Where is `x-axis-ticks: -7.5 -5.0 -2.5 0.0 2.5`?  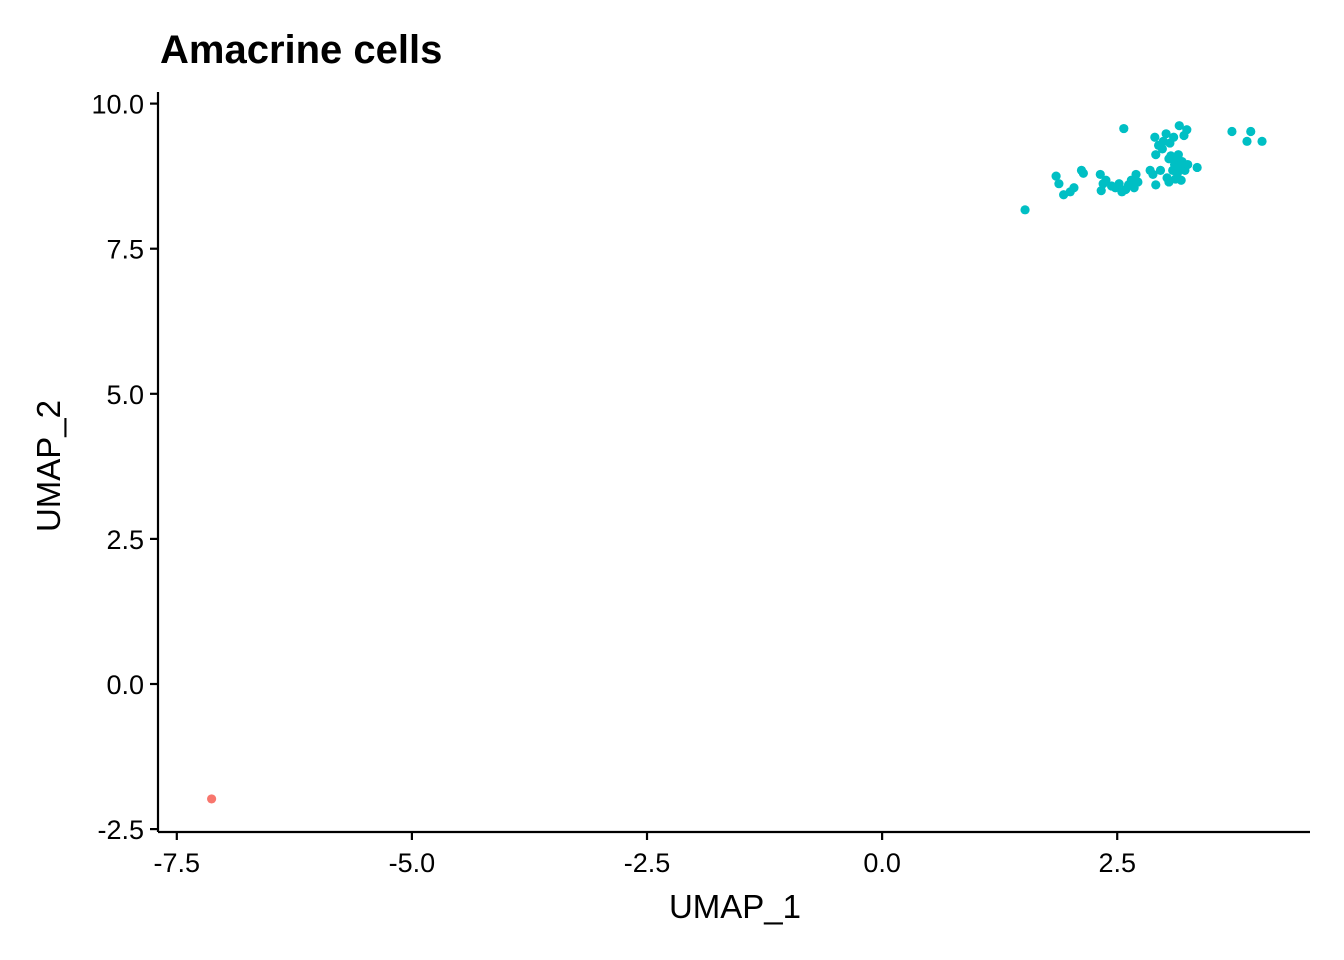
x-axis-ticks: -7.5 -5.0 -2.5 0.0 2.5 is located at coordinates (645, 855).